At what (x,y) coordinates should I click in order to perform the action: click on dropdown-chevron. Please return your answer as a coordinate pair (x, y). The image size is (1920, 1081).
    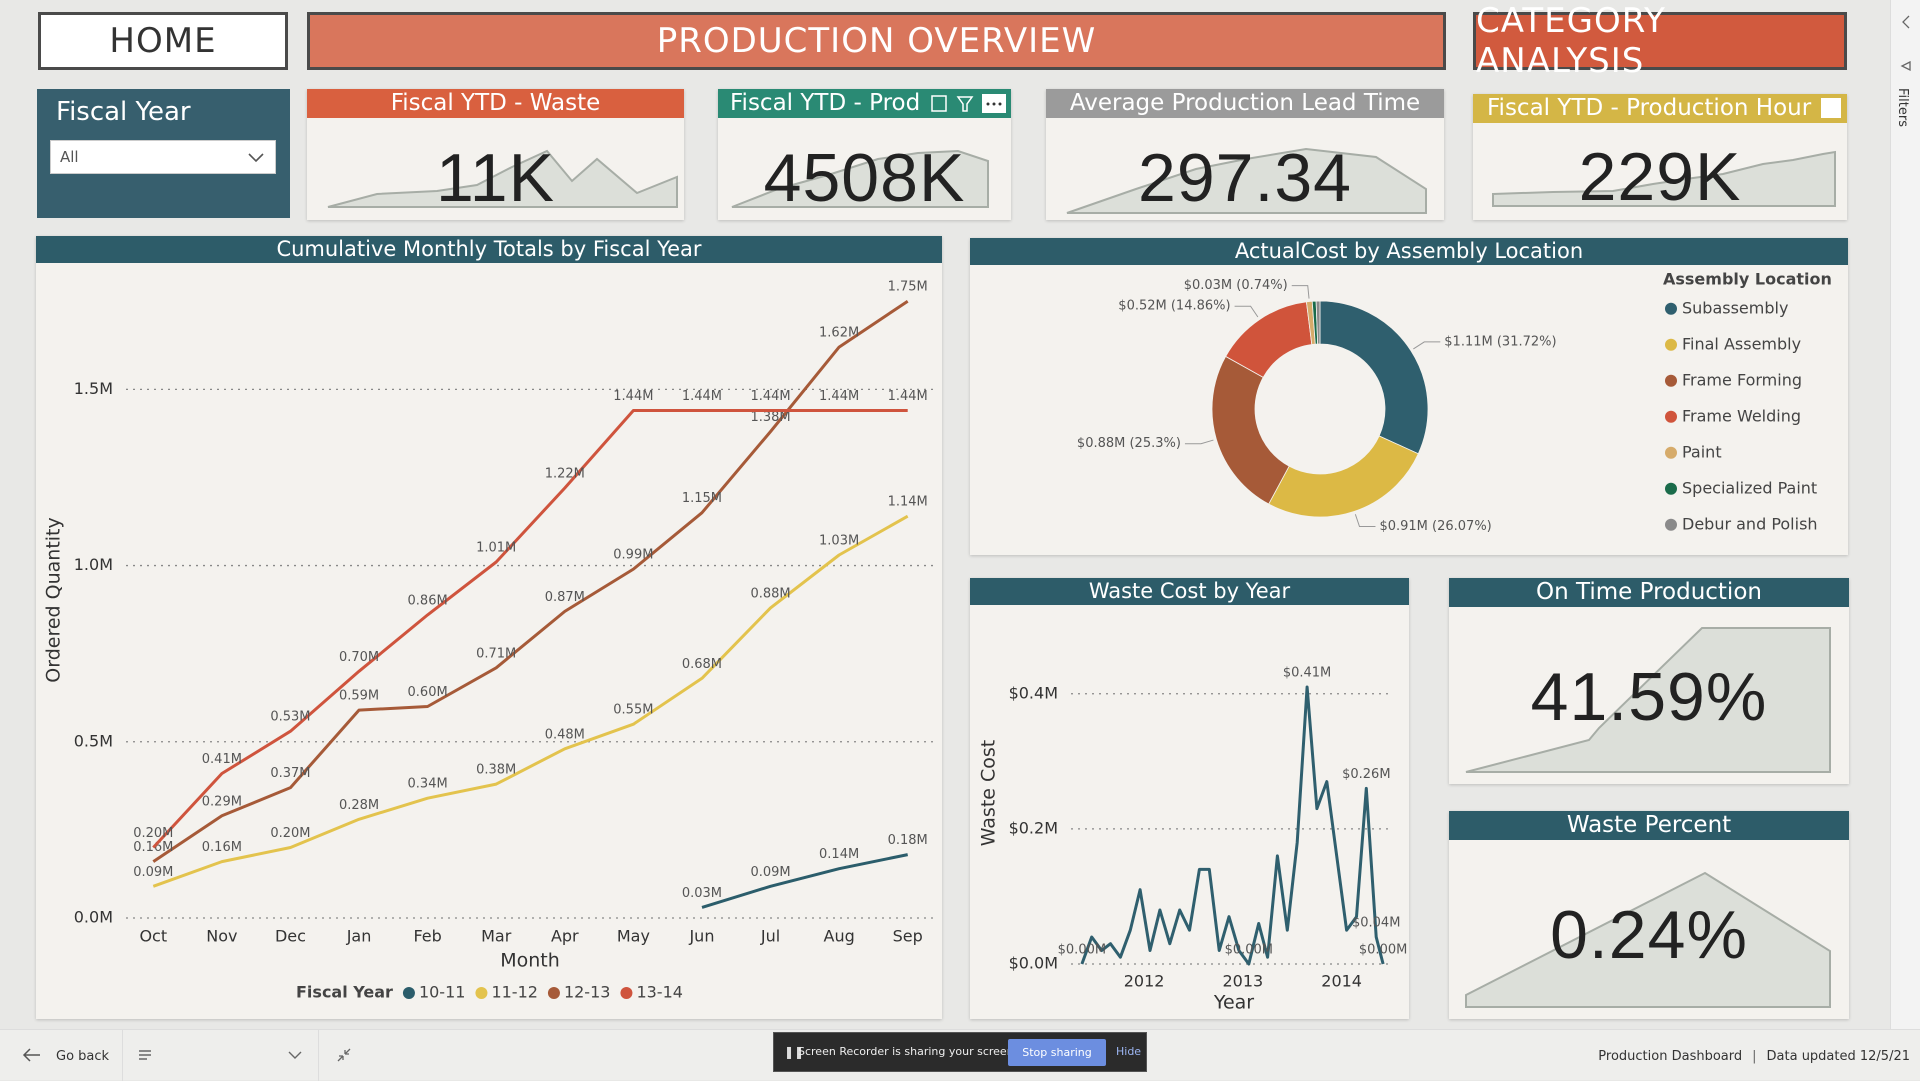
    Looking at the image, I should click on (256, 158).